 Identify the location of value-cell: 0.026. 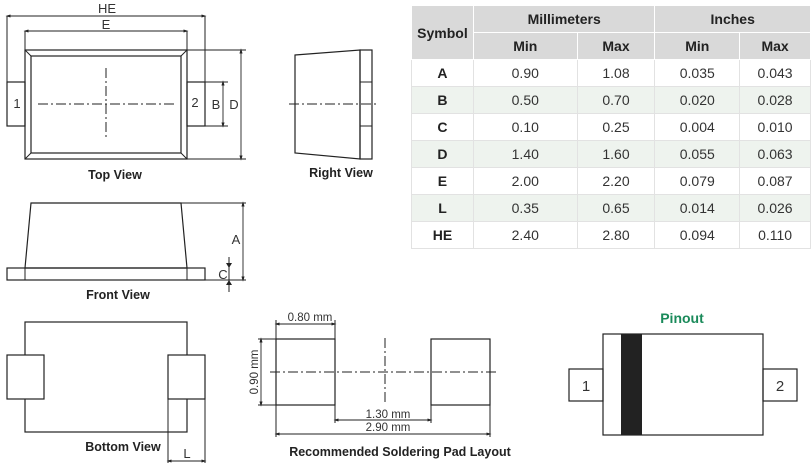
(775, 208).